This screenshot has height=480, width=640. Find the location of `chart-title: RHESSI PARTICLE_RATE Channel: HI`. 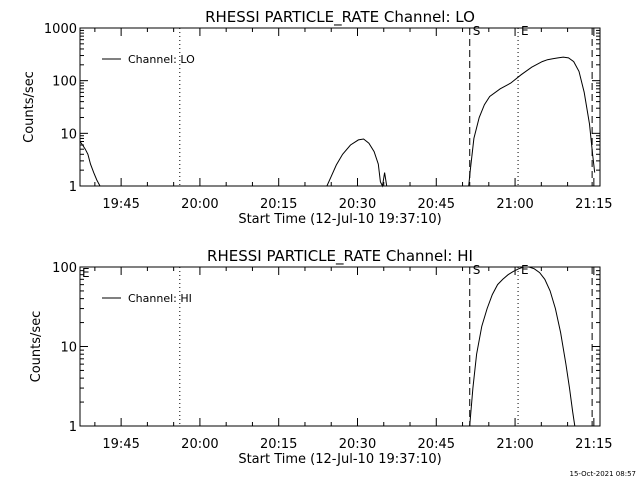

chart-title: RHESSI PARTICLE_RATE Channel: HI is located at coordinates (340, 256).